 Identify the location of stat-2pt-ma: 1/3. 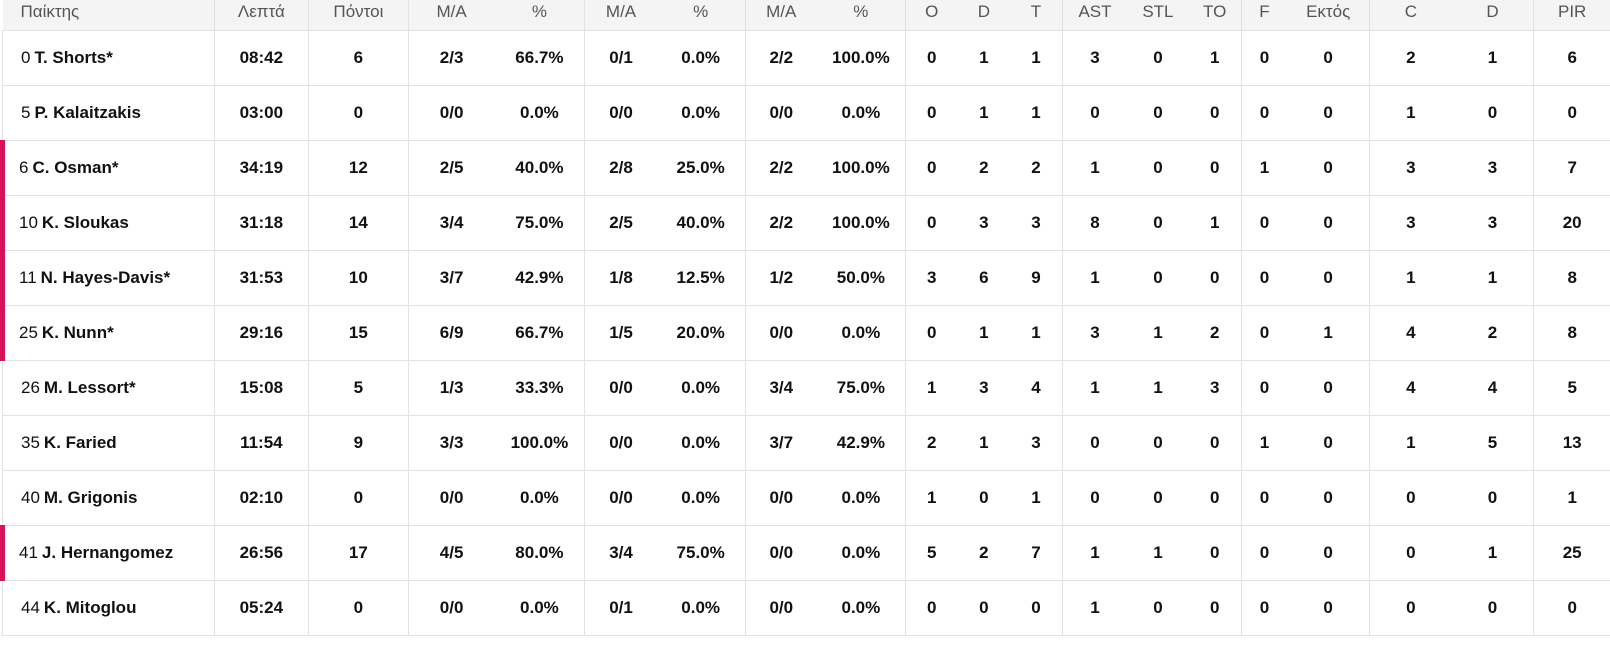
(451, 388).